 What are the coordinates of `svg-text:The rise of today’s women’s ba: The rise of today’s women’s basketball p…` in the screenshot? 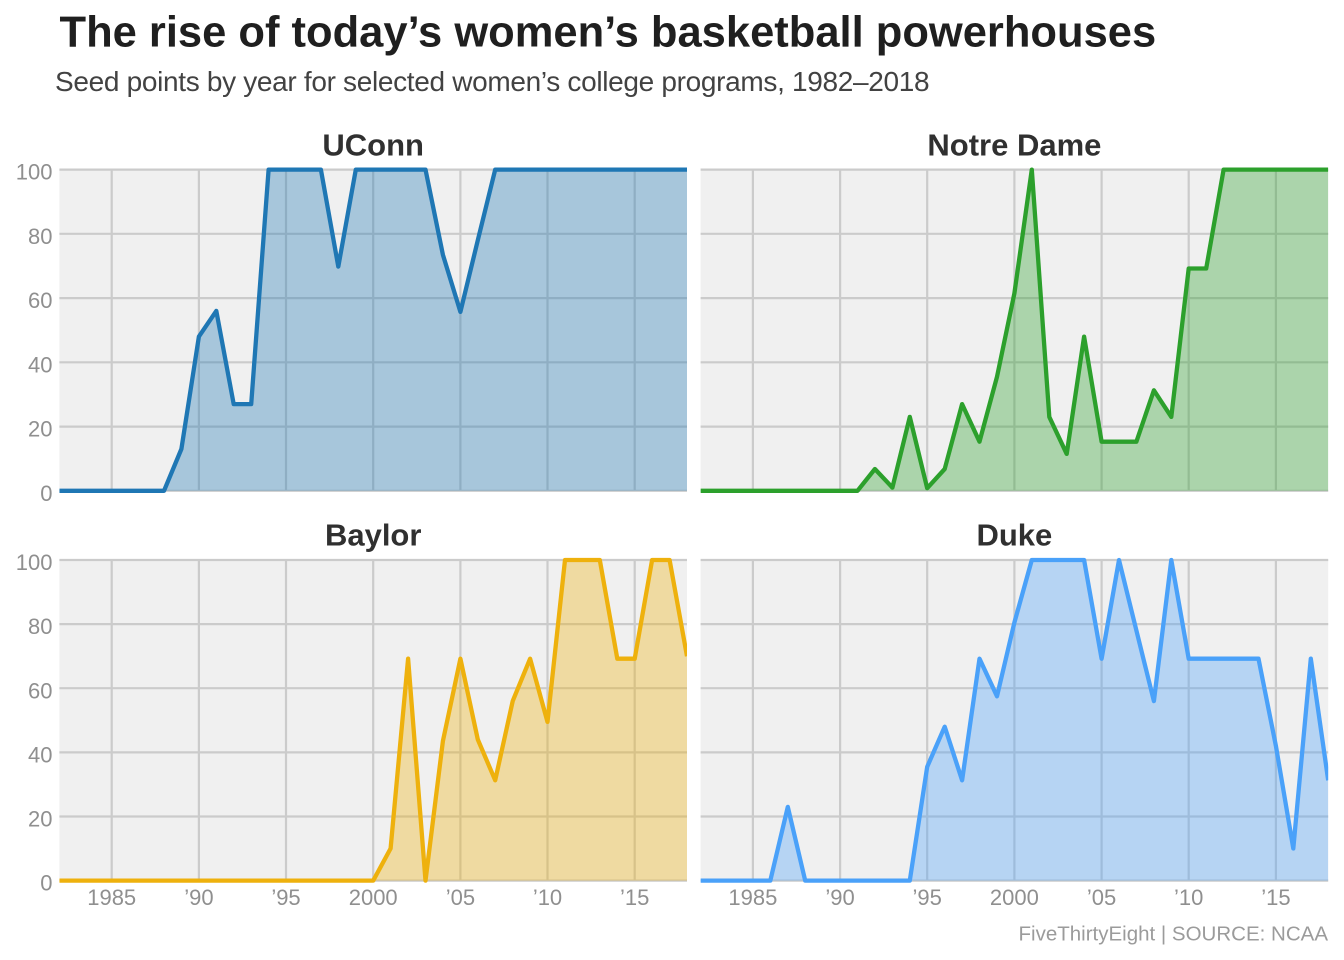 It's located at (608, 33).